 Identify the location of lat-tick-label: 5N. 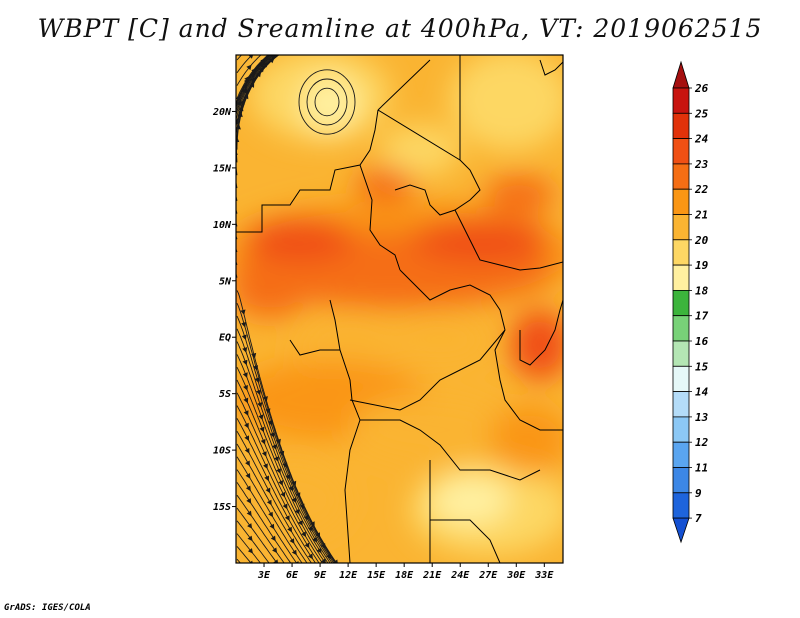
(225, 281).